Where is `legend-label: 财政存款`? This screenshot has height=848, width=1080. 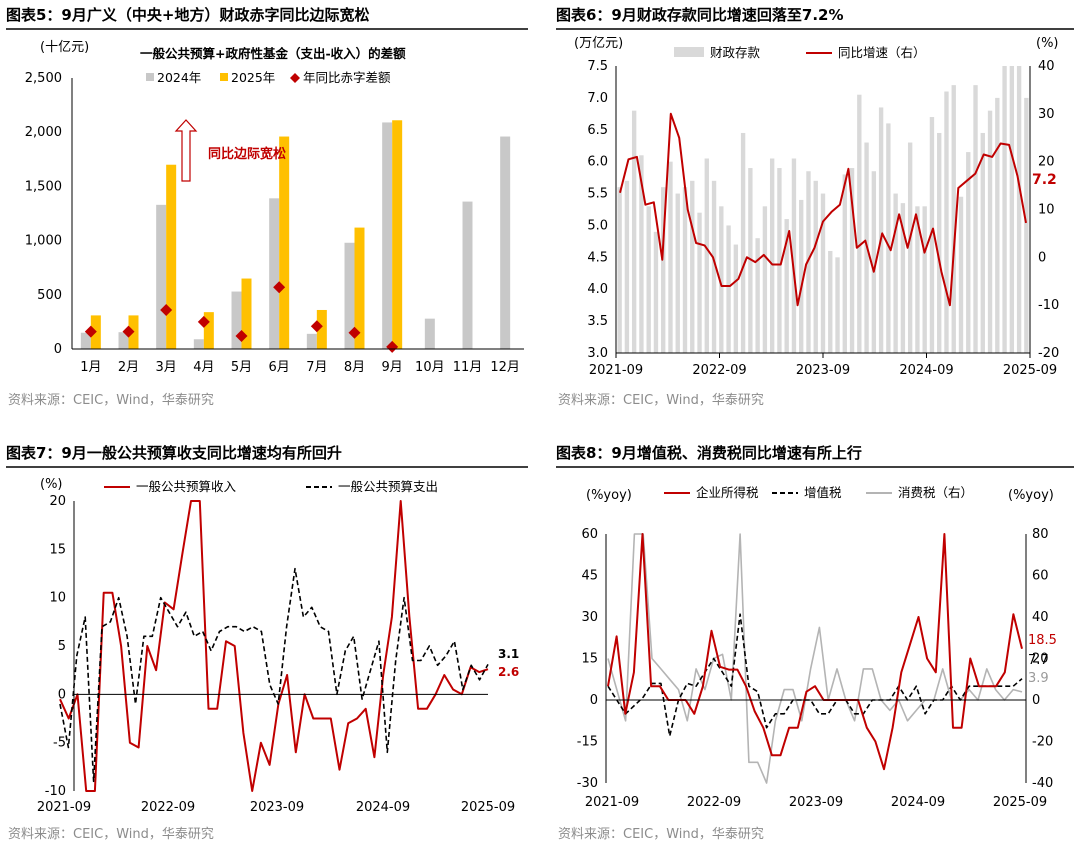
legend-label: 财政存款 is located at coordinates (735, 52).